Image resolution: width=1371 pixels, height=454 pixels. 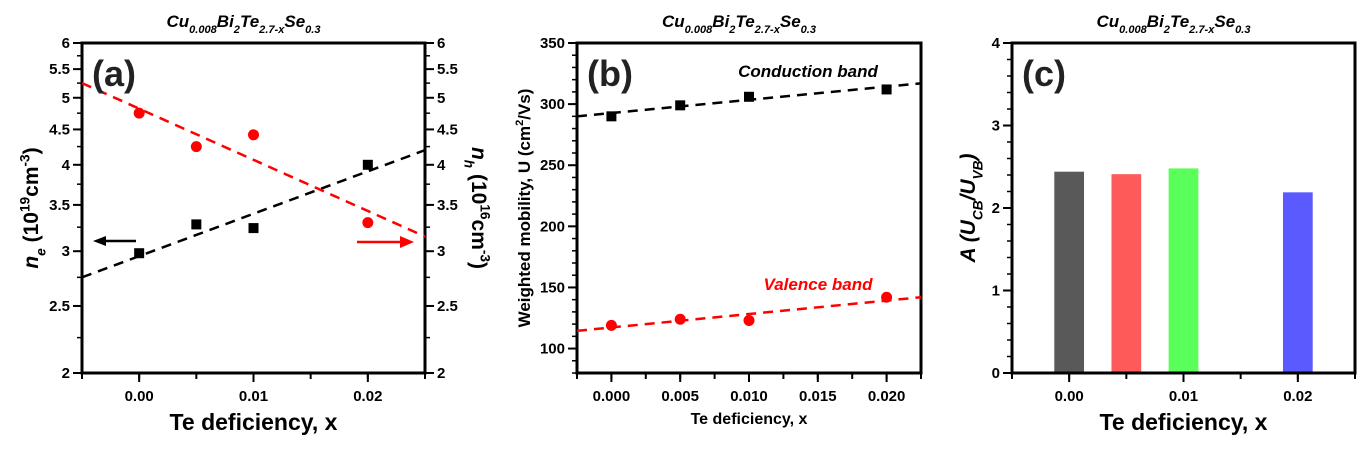 I want to click on y-tick-label: 3, so click(x=996, y=126).